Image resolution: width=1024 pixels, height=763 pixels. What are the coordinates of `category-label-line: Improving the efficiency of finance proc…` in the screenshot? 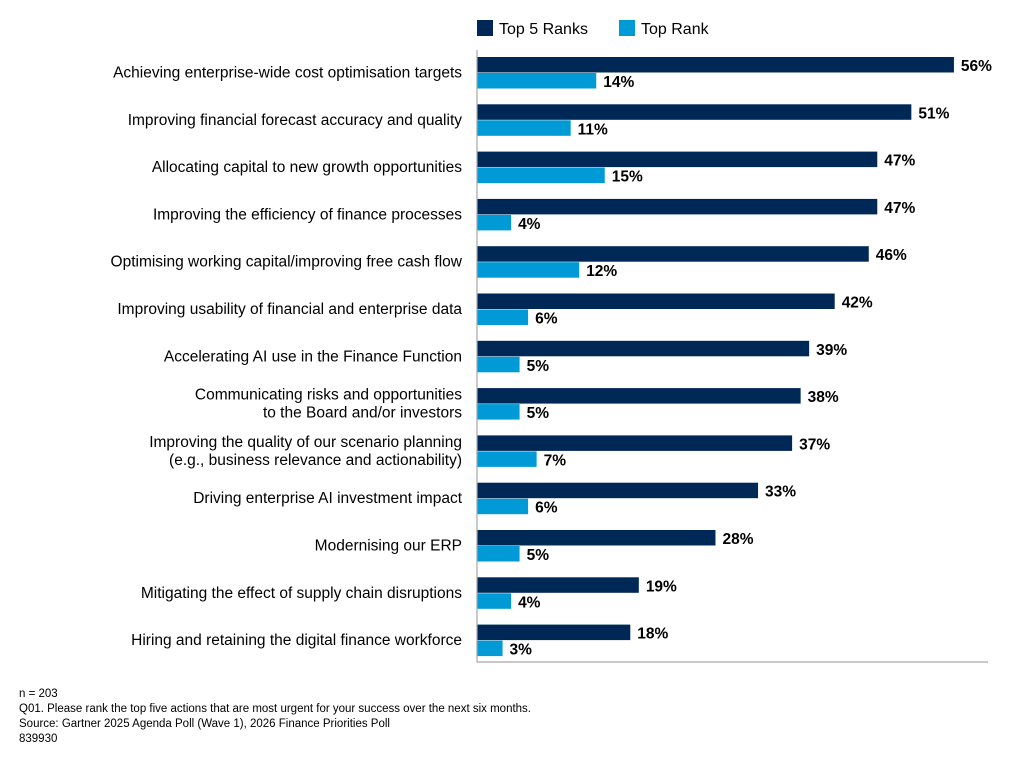 It's located at (307, 214).